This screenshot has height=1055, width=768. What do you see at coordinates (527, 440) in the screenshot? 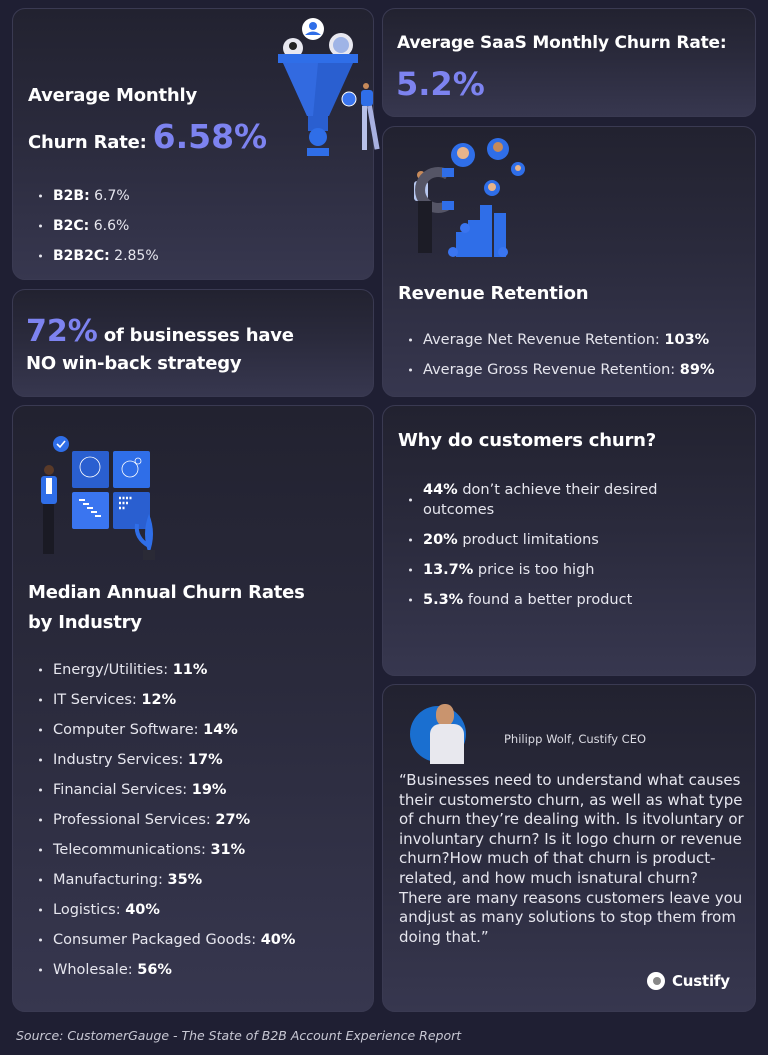
I see `why-churn-title: Why do customers churn?` at bounding box center [527, 440].